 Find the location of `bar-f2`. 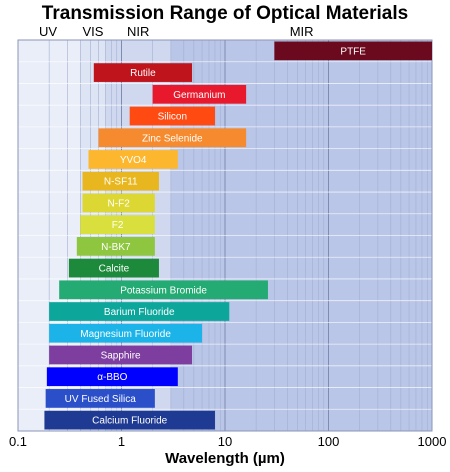

bar-f2 is located at coordinates (117, 224).